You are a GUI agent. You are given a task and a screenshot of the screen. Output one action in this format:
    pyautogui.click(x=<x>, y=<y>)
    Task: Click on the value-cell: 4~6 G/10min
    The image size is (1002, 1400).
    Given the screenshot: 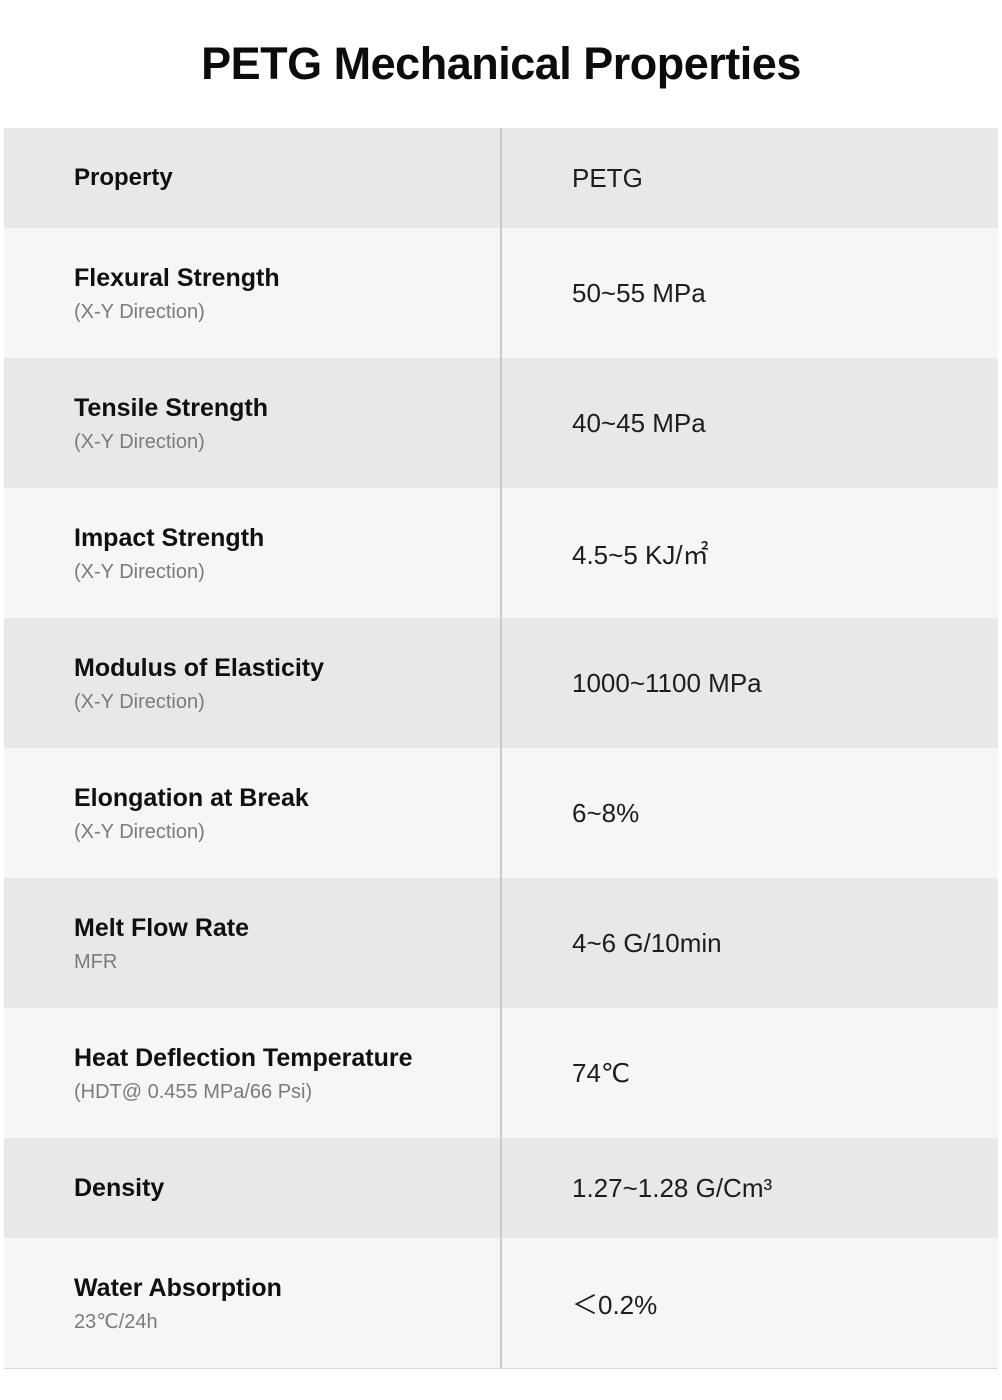 What is the action you would take?
    pyautogui.click(x=647, y=942)
    